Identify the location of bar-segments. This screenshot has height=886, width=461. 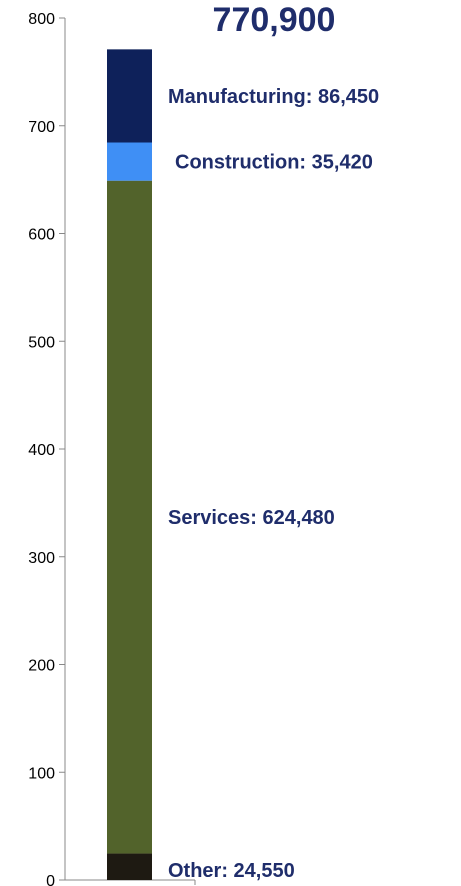
(129, 464).